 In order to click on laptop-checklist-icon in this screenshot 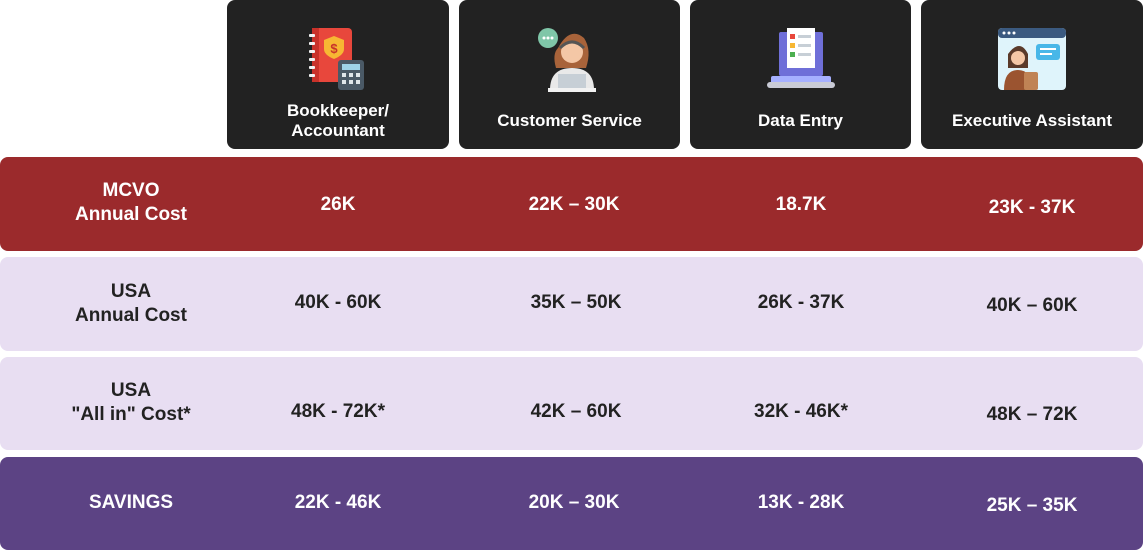, I will do `click(800, 58)`.